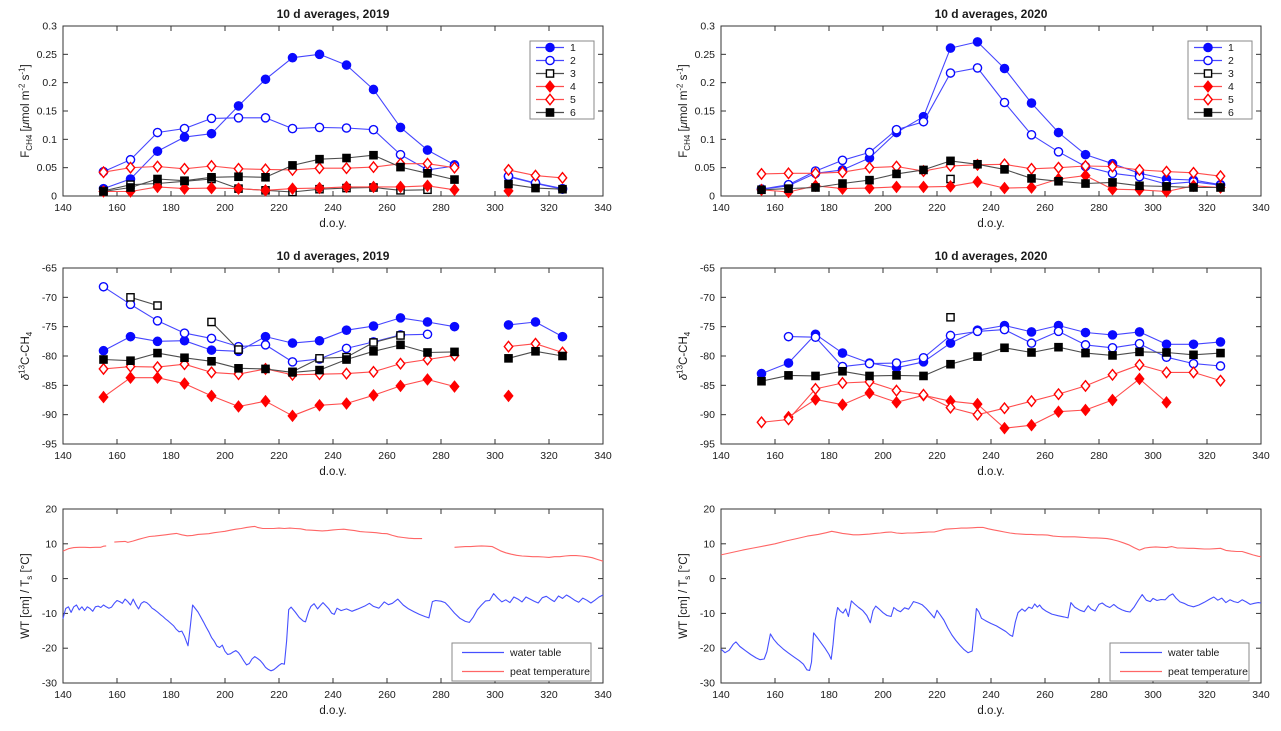 The width and height of the screenshot is (1281, 731). Describe the element at coordinates (49, 83) in the screenshot. I see `svg-text: 0.2` at that location.